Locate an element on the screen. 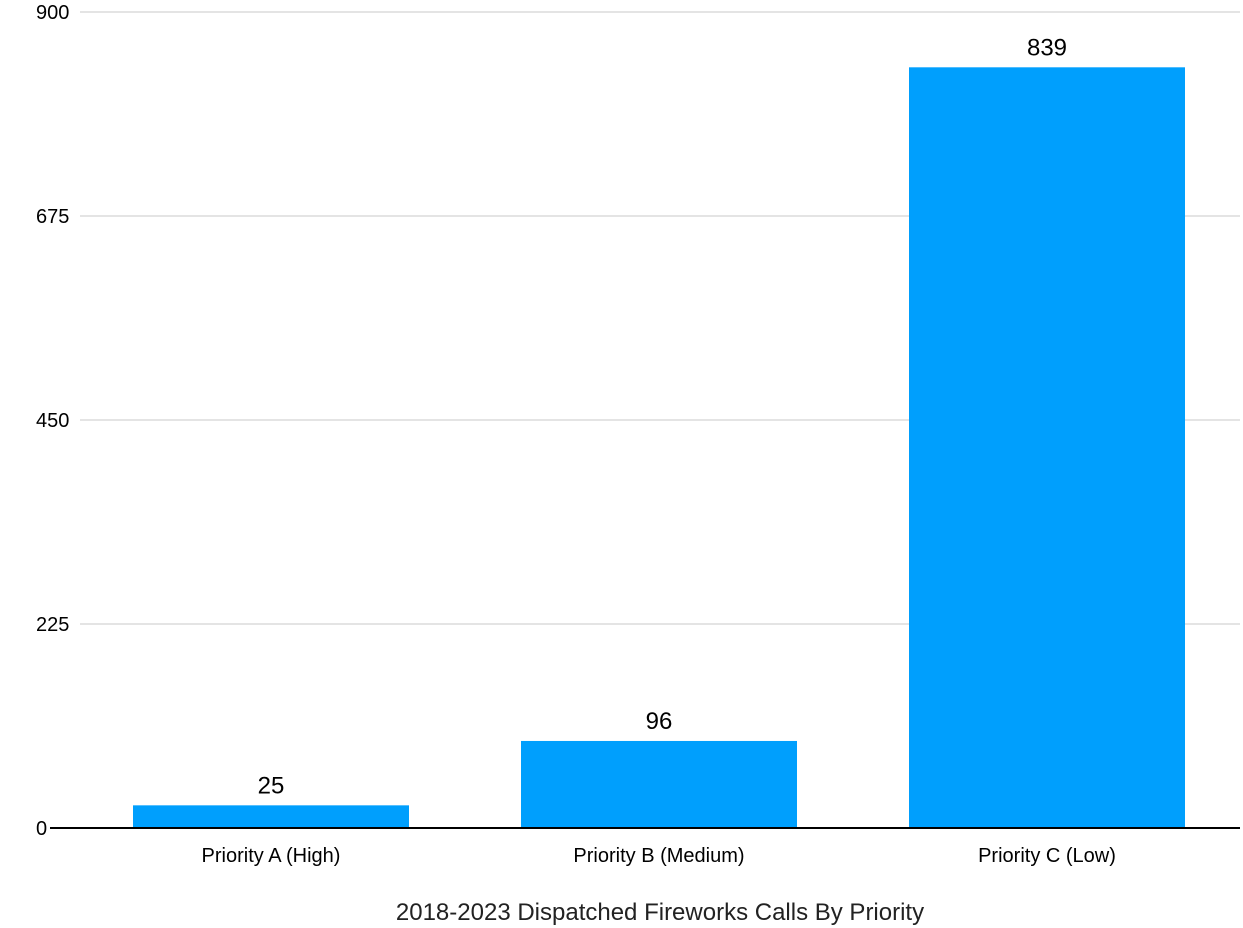 This screenshot has width=1243, height=928. y-tick-label: 675 is located at coordinates (52, 217).